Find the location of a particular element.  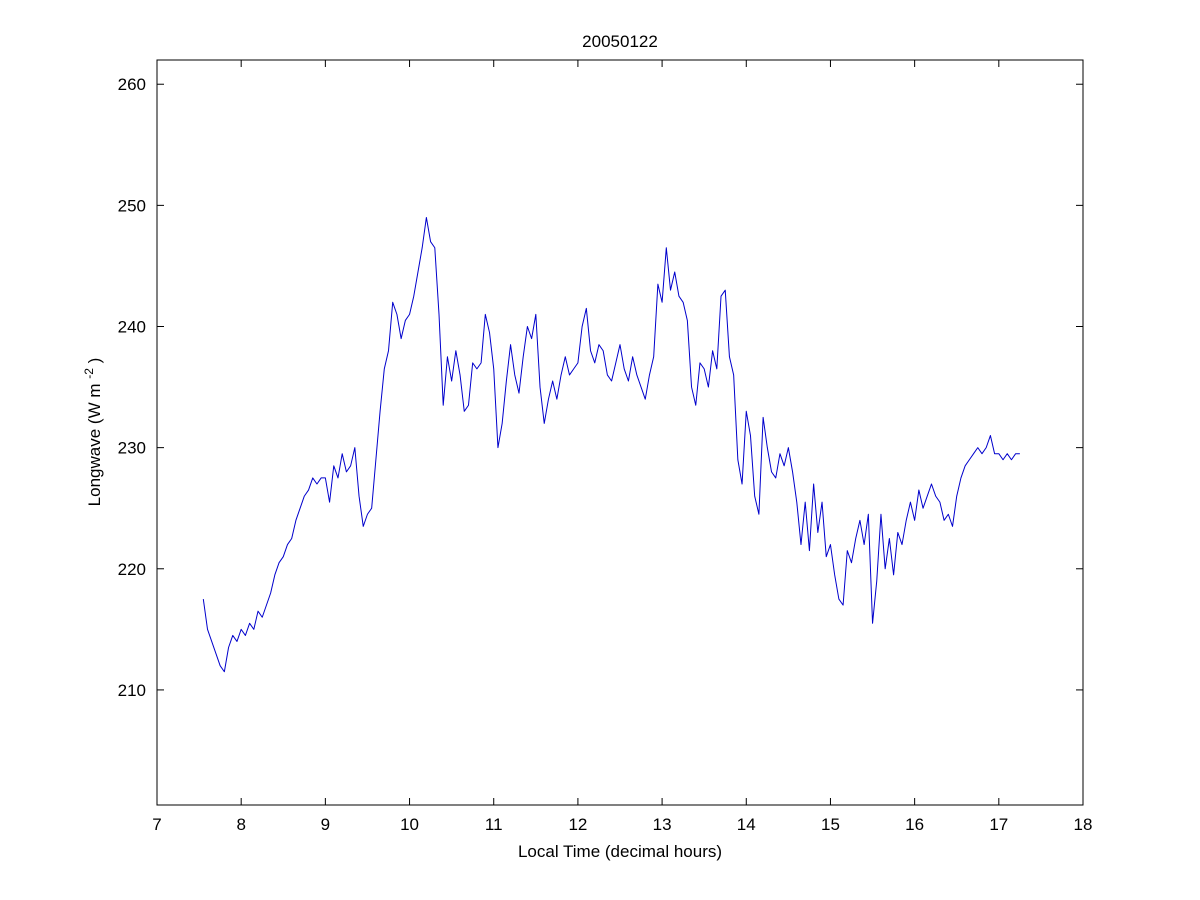

x-tick-label: 18 is located at coordinates (1083, 824).